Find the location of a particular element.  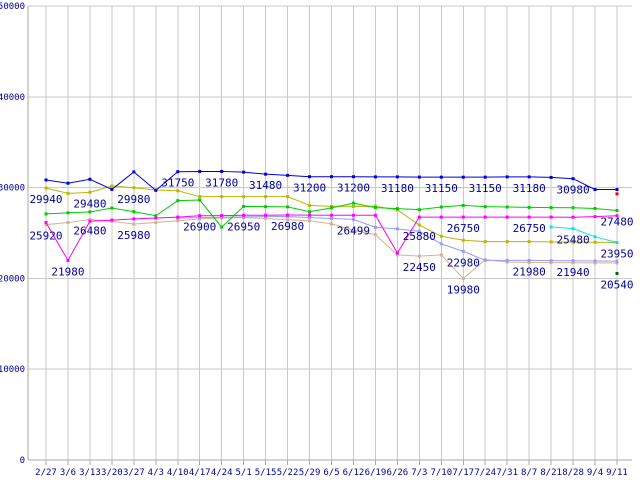

value-label: 19980 is located at coordinates (463, 290).